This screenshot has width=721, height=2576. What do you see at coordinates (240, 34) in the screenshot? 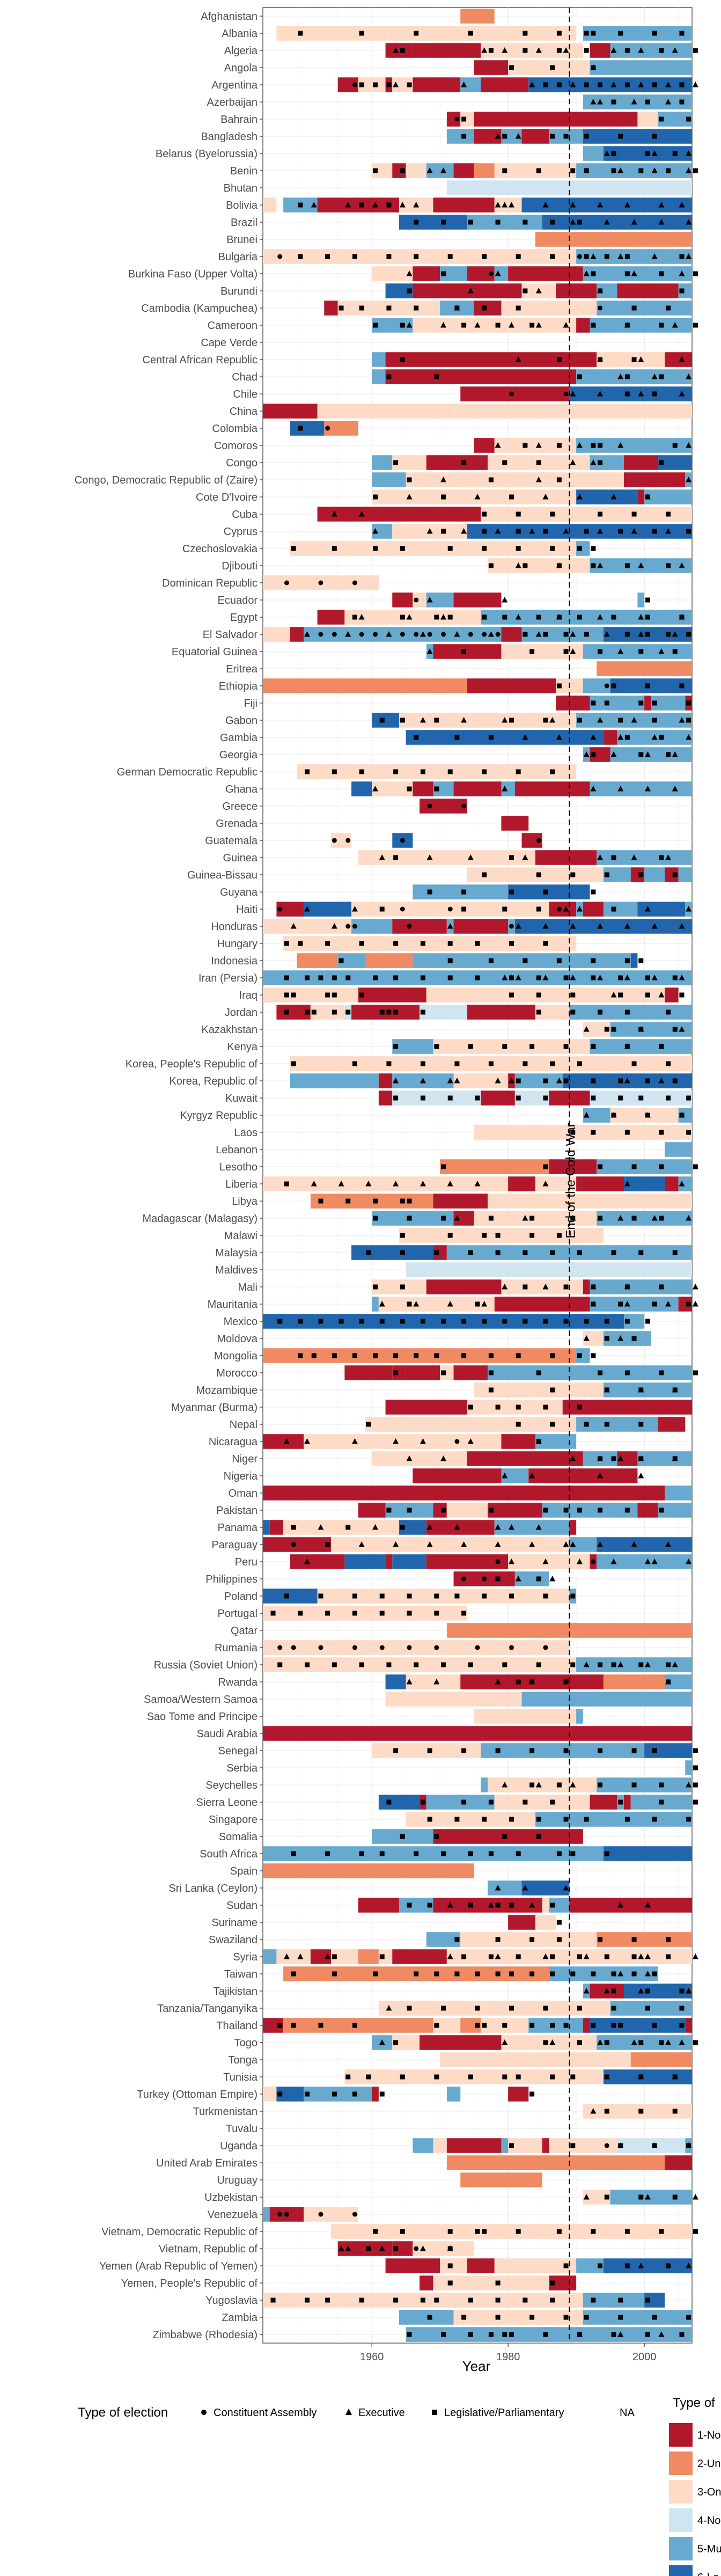
I see `country-label: Albania` at bounding box center [240, 34].